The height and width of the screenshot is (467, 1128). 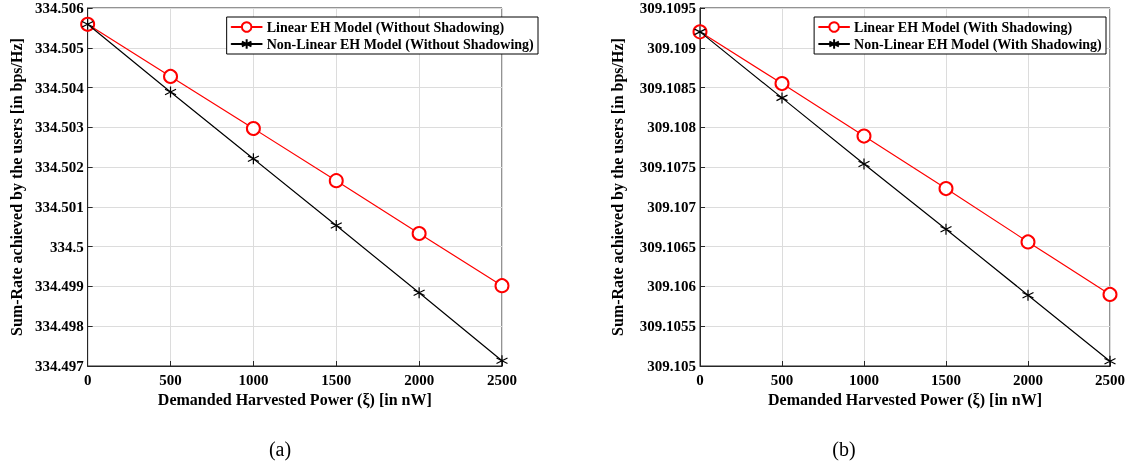 I want to click on y-tick-label: 309.1095, so click(x=667, y=8).